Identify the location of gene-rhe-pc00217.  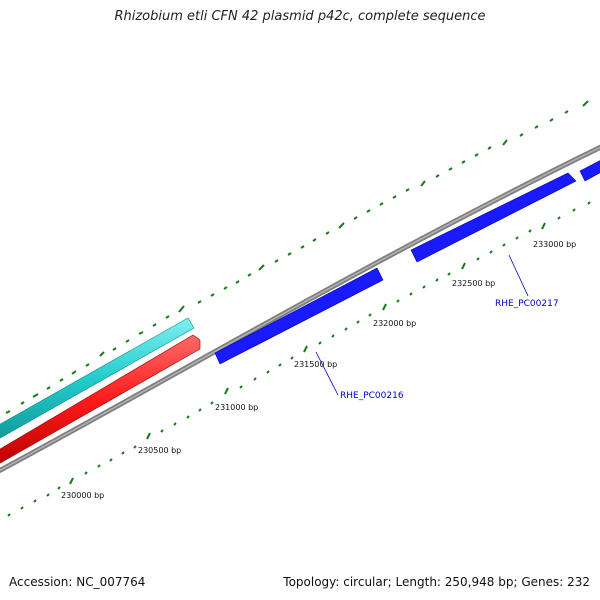
(493, 217).